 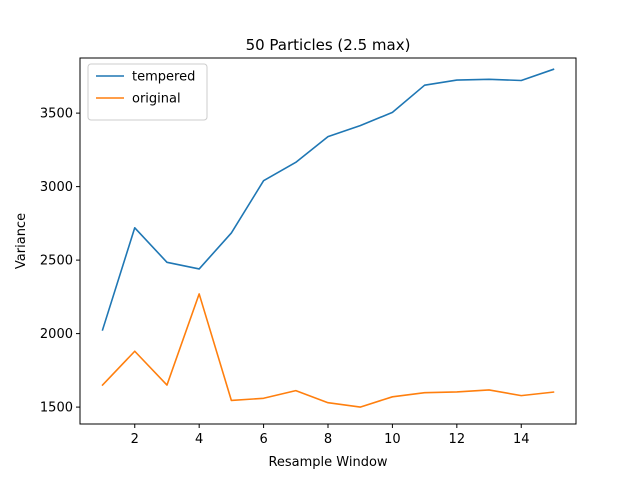 What do you see at coordinates (392, 439) in the screenshot?
I see `x-tick-label: 10` at bounding box center [392, 439].